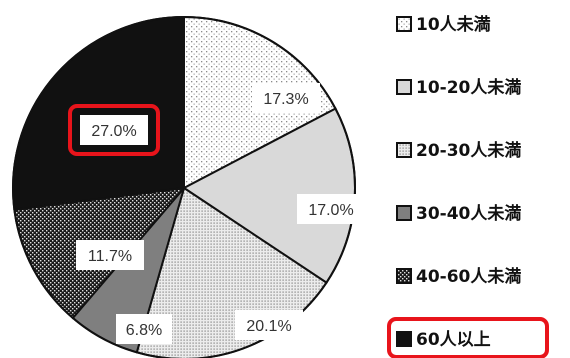 Image resolution: width=570 pixels, height=358 pixels. Describe the element at coordinates (453, 24) in the screenshot. I see `legend-label: 10人未満` at that location.